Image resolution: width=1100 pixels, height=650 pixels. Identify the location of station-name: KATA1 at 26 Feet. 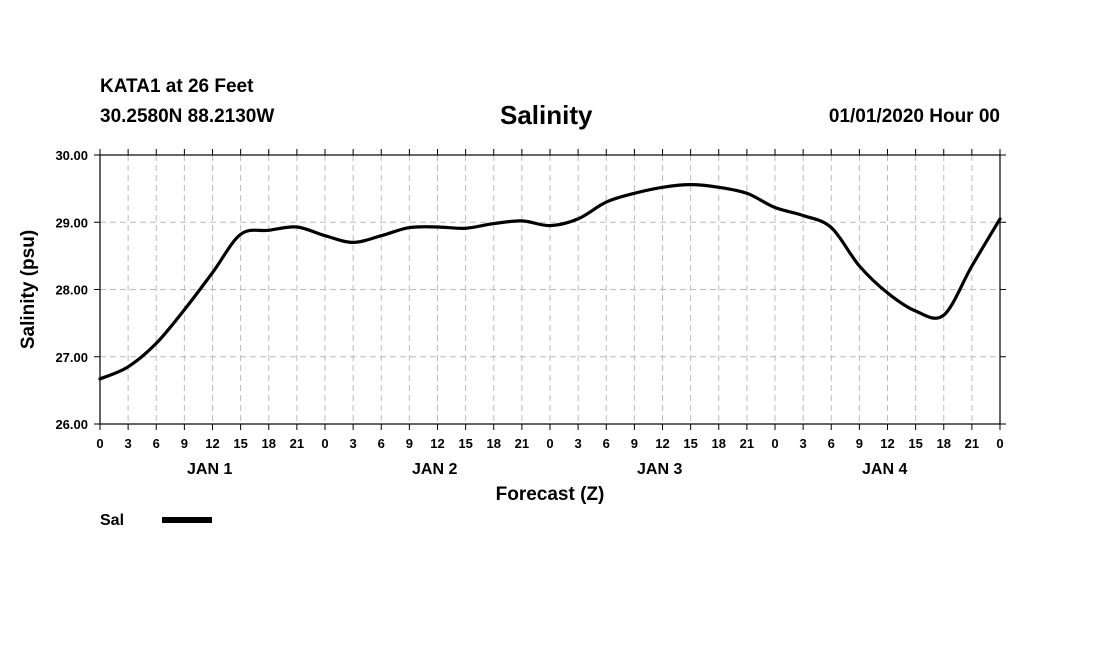
(177, 86).